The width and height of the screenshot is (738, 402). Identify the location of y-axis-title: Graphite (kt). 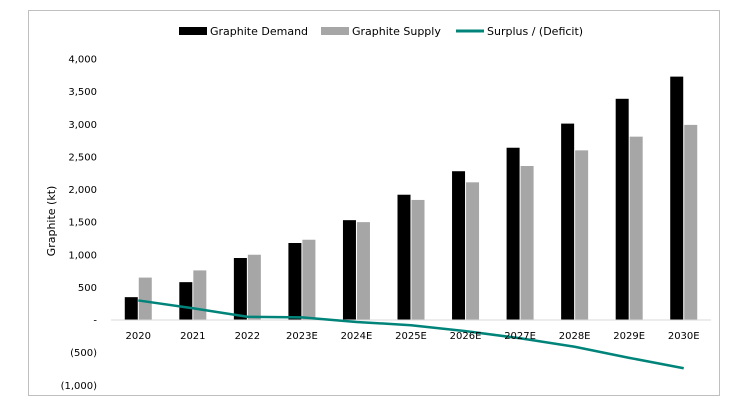
(51, 221).